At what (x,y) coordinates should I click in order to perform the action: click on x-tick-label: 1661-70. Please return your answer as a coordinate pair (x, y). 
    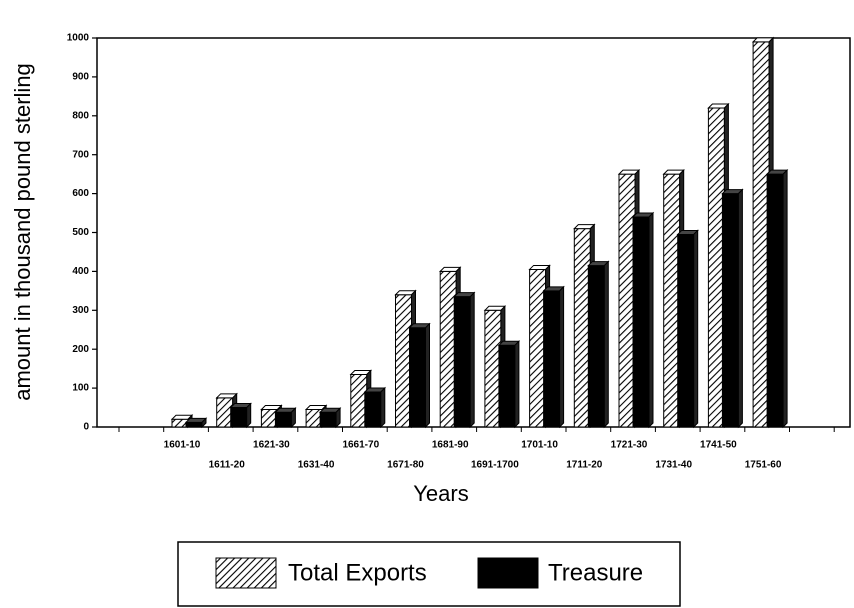
    Looking at the image, I should click on (360, 445).